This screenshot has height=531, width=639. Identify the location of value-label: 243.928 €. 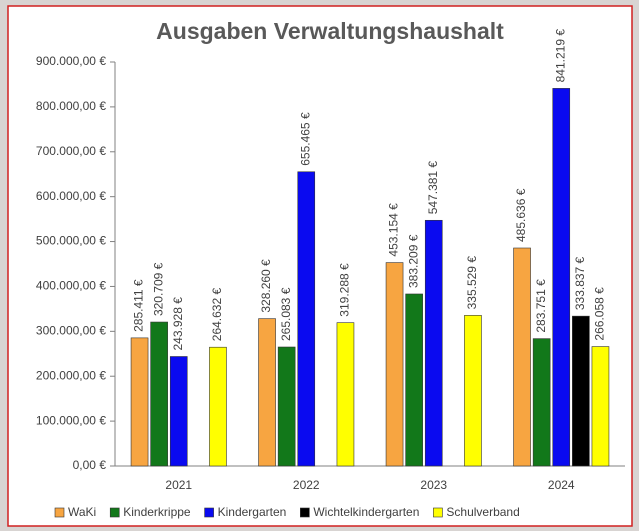
(178, 324).